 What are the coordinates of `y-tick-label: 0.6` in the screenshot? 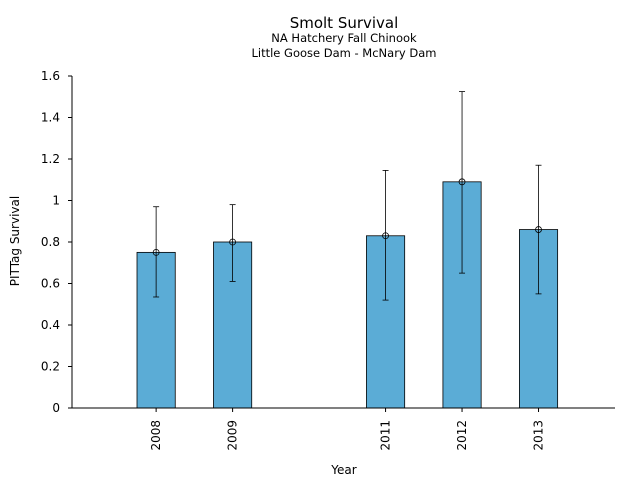 It's located at (50, 284).